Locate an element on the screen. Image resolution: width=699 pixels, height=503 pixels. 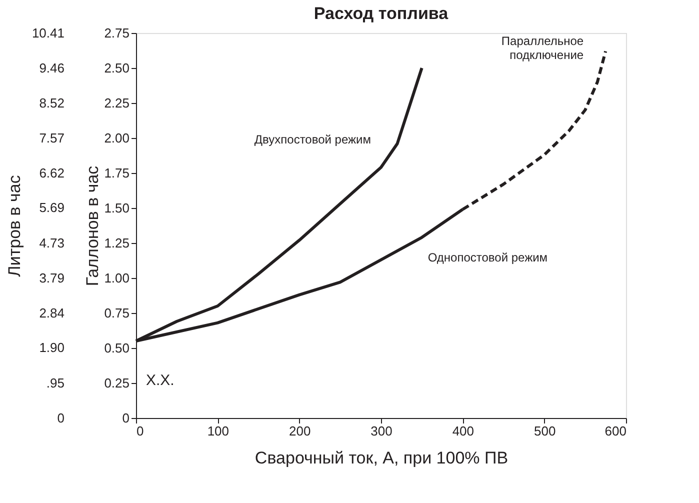
x-tick-label: 200 is located at coordinates (299, 431).